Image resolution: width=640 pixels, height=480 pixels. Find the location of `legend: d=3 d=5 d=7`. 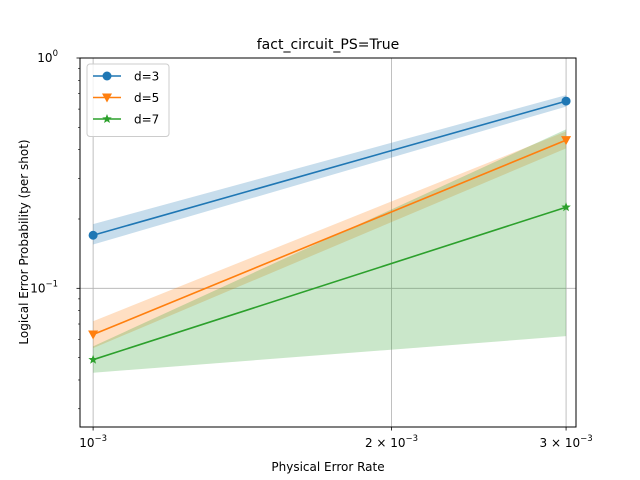

legend: d=3 d=5 d=7 is located at coordinates (128, 100).